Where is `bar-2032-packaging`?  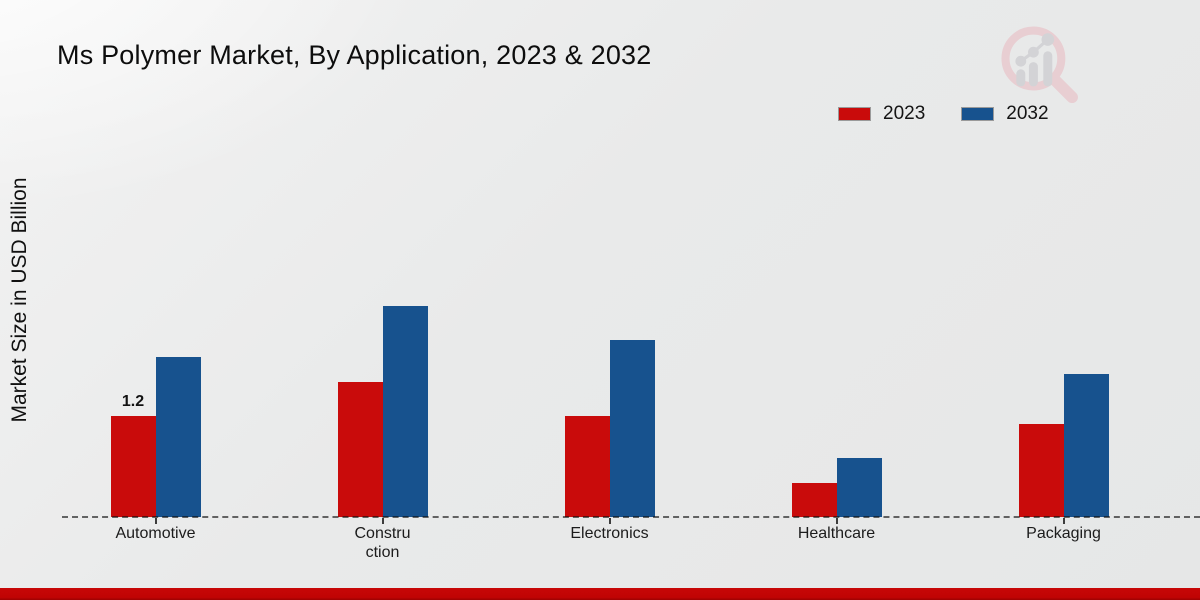
bar-2032-packaging is located at coordinates (1086, 445).